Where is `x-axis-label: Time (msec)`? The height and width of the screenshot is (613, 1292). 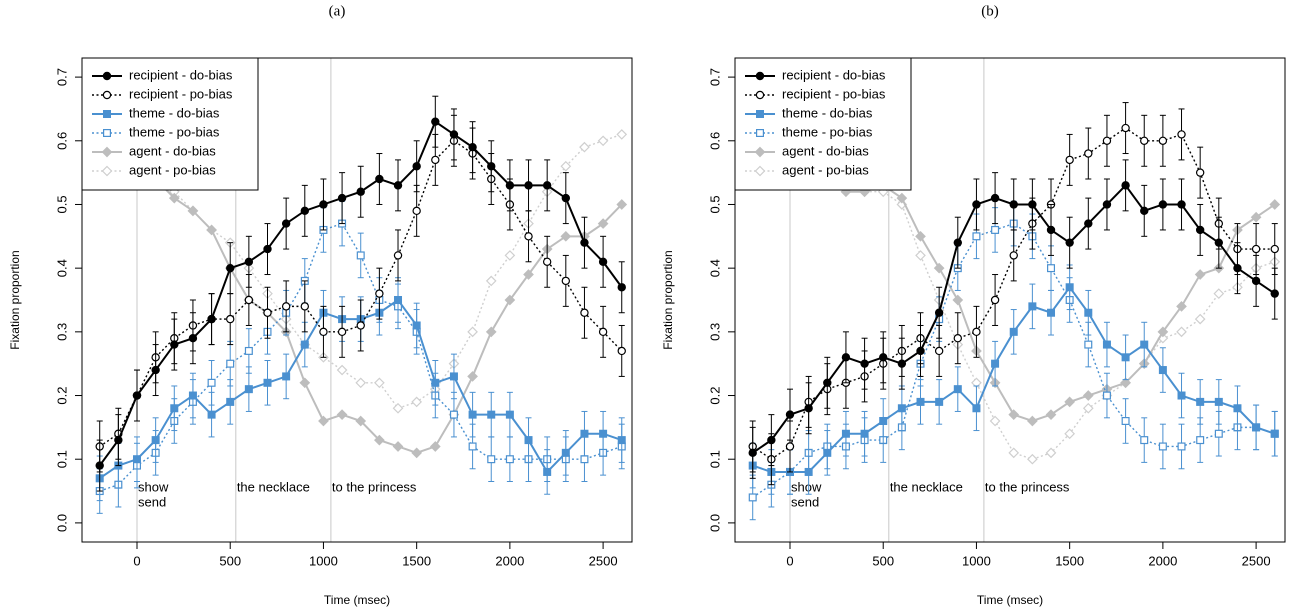 x-axis-label: Time (msec) is located at coordinates (357, 600).